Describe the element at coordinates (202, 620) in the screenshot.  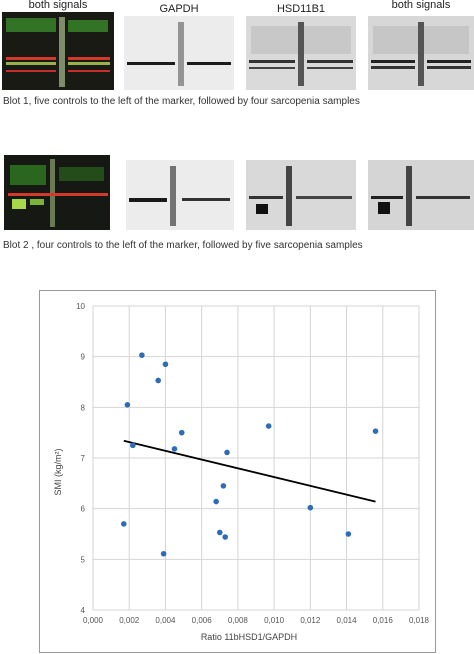
I see `x-tick-label: 0,006` at that location.